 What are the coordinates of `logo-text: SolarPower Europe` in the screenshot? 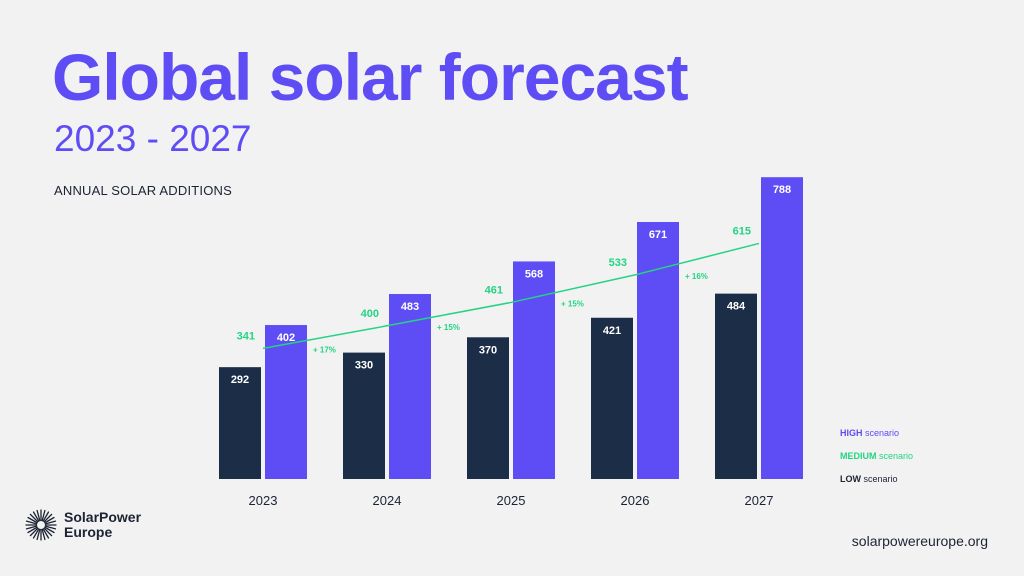 It's located at (102, 525).